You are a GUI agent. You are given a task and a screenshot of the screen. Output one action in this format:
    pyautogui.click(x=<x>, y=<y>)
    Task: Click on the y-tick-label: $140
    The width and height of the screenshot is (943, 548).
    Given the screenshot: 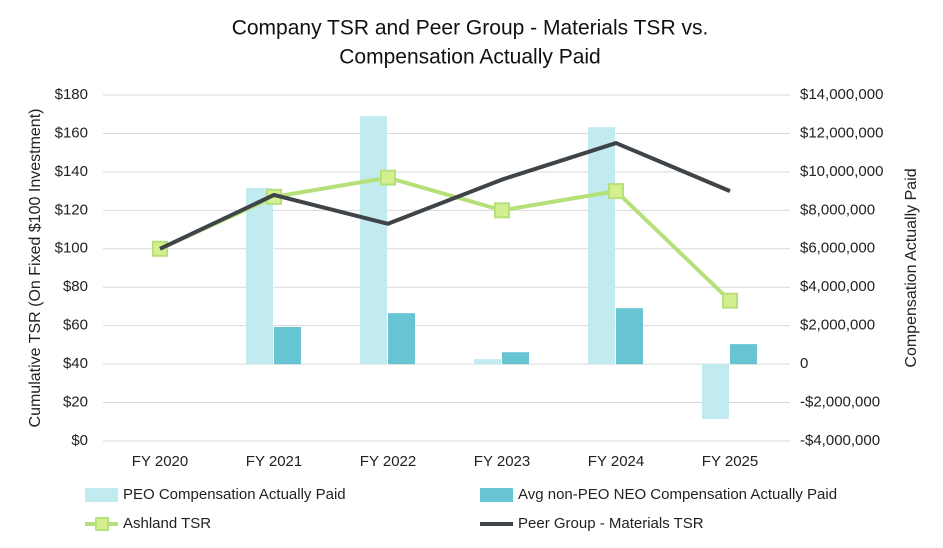 What is the action you would take?
    pyautogui.click(x=71, y=171)
    